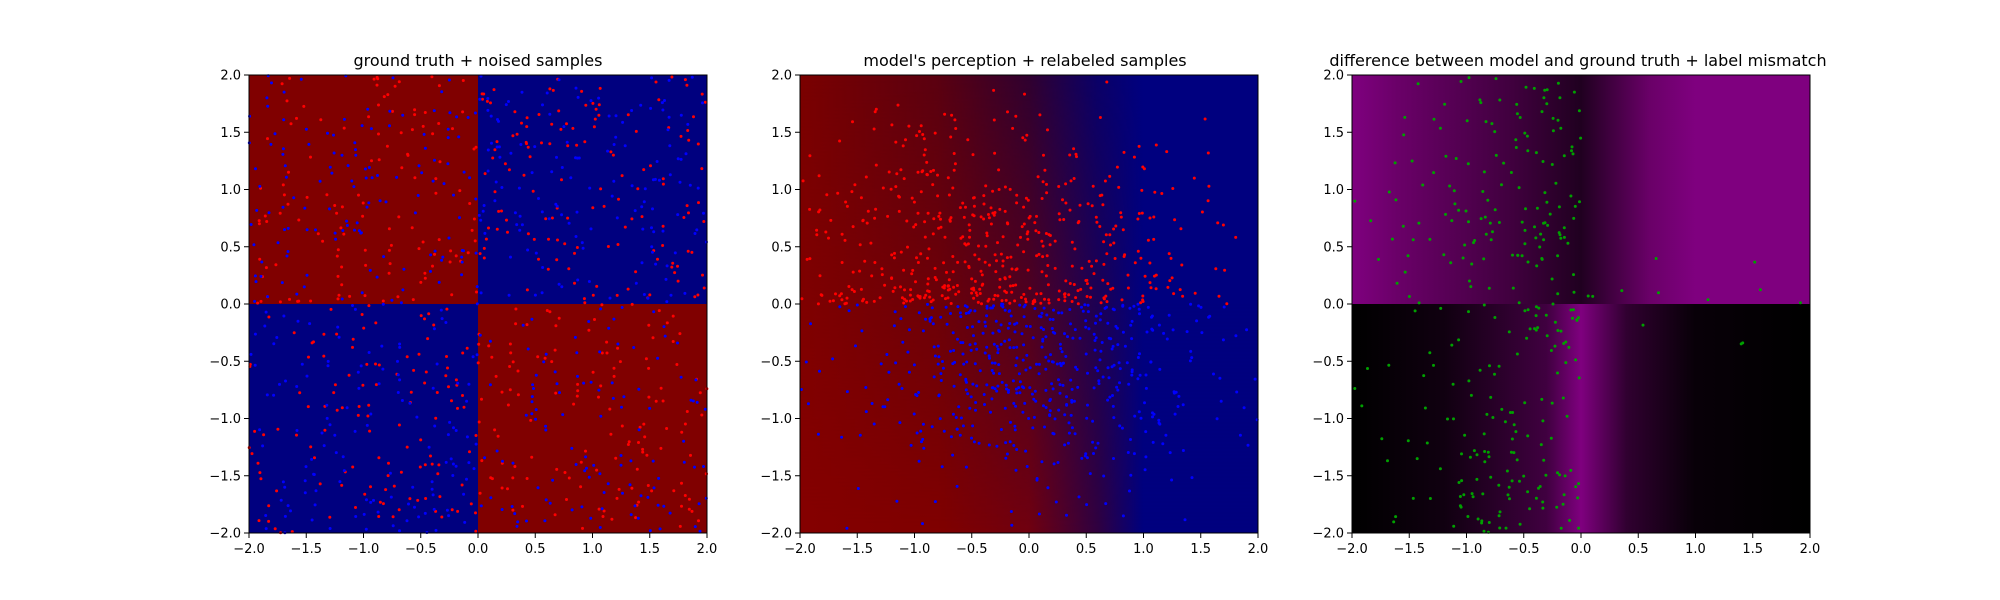 This screenshot has width=2000, height=600. Describe the element at coordinates (1409, 549) in the screenshot. I see `x-tick-label: −1.5` at that location.